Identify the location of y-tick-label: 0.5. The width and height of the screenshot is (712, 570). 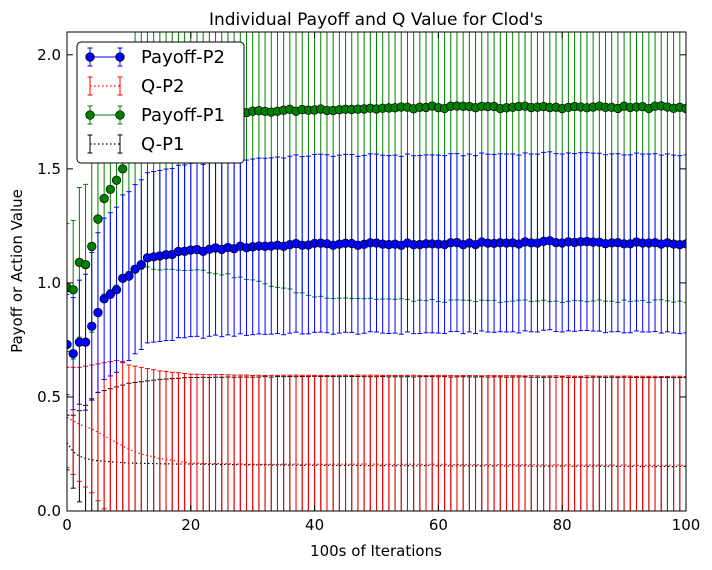
(49, 397).